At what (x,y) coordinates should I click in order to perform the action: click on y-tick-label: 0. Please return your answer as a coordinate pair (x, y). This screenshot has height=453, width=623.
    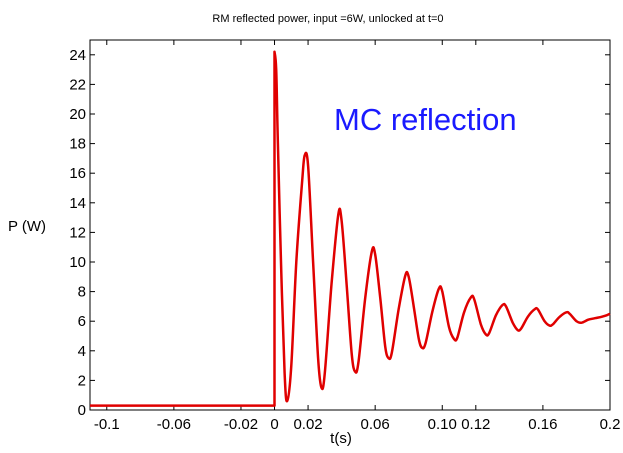
    Looking at the image, I should click on (82, 410).